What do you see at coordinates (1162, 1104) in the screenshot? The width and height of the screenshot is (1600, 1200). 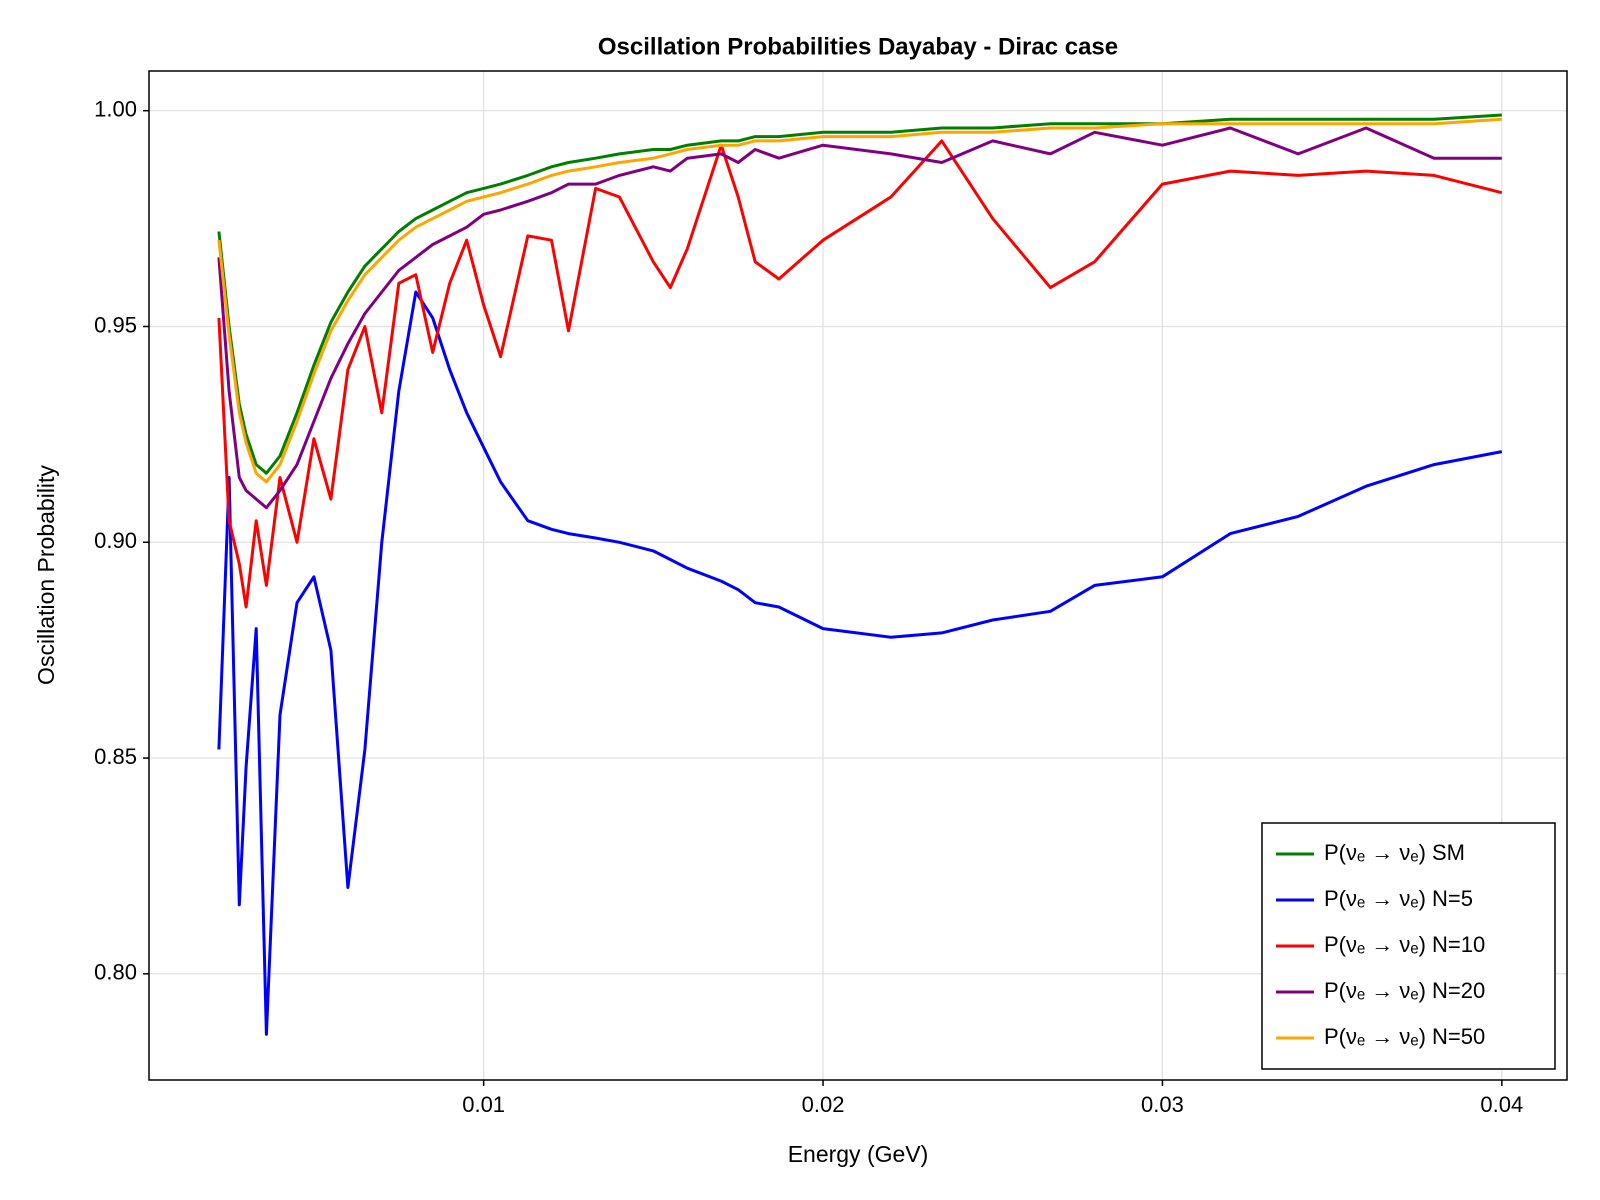 I see `x-tick-label: 0.03` at bounding box center [1162, 1104].